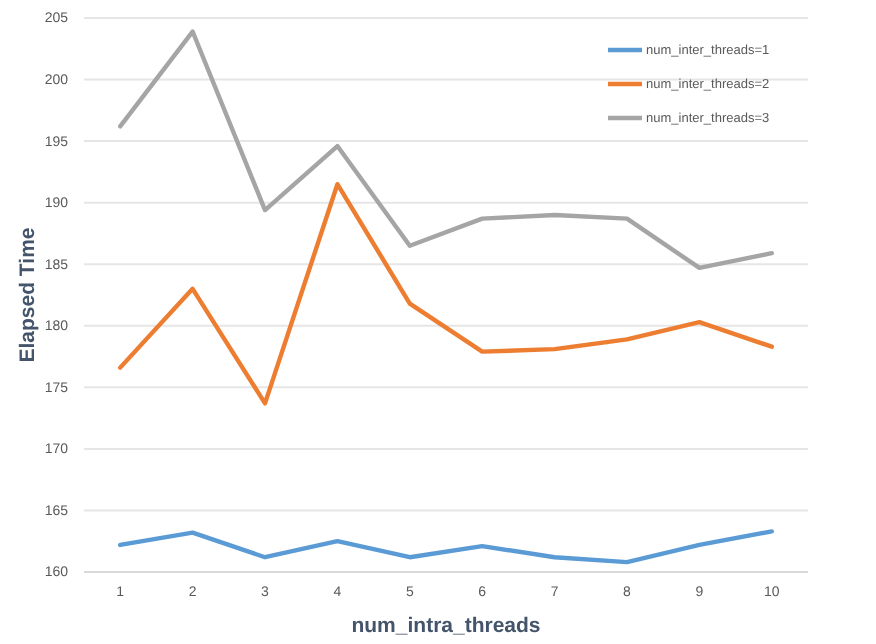 This screenshot has width=876, height=644. What do you see at coordinates (28, 295) in the screenshot?
I see `y-axis-title: Elapsed Time` at bounding box center [28, 295].